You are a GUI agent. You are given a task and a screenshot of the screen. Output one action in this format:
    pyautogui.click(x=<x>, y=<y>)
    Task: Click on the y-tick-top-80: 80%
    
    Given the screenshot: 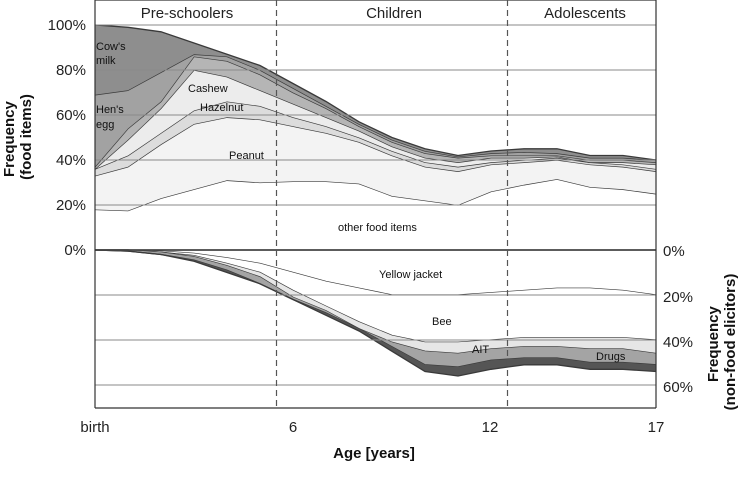 What is the action you would take?
    pyautogui.click(x=71, y=70)
    